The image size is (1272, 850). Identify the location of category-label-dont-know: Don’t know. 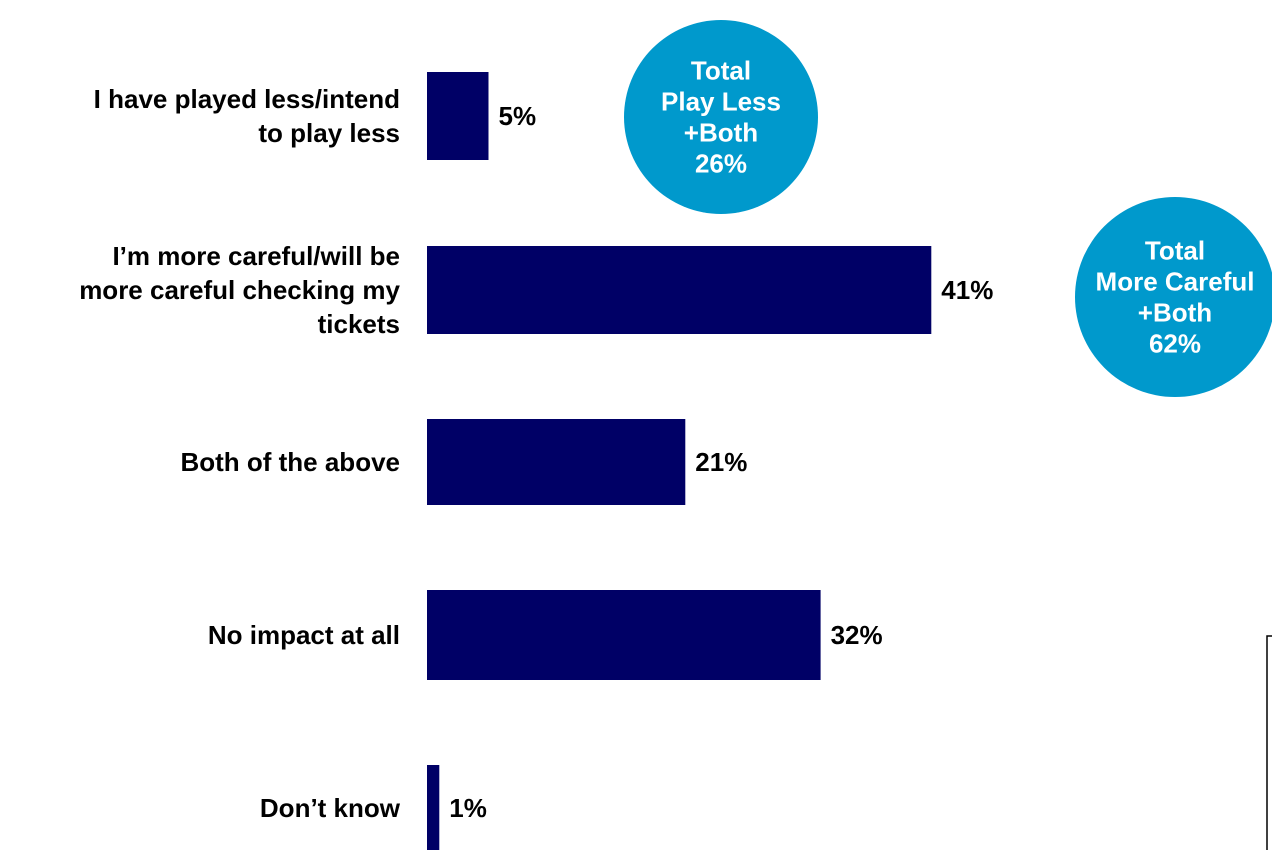
(330, 808).